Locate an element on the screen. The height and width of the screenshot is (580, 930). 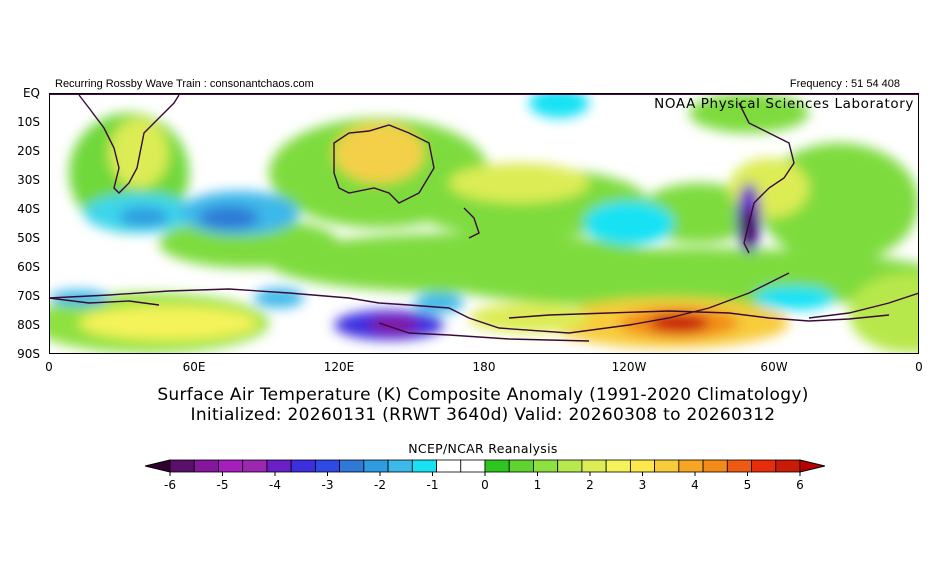
colorbar-tick-label: -3 is located at coordinates (328, 485).